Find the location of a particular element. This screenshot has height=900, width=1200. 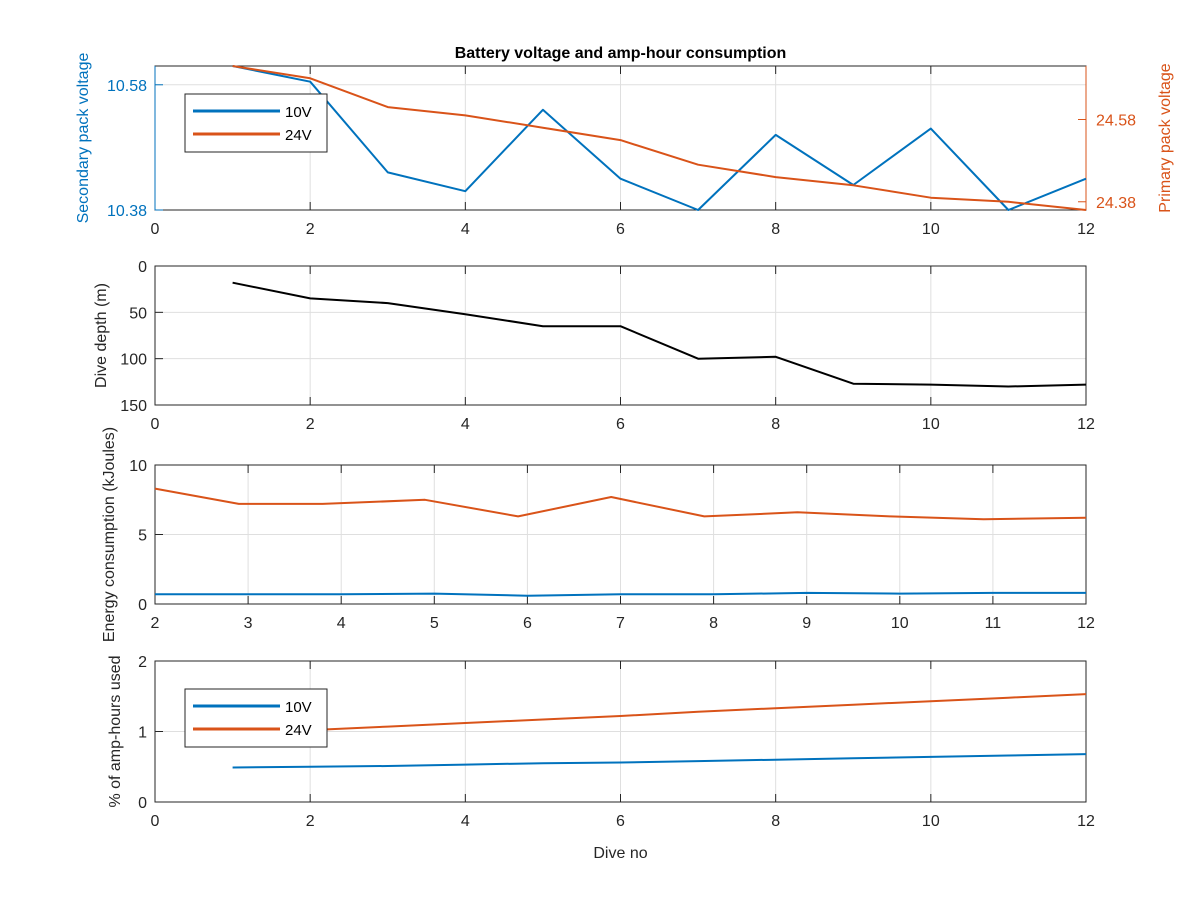

y-axis-label-depth: Dive depth (m) is located at coordinates (101, 335).